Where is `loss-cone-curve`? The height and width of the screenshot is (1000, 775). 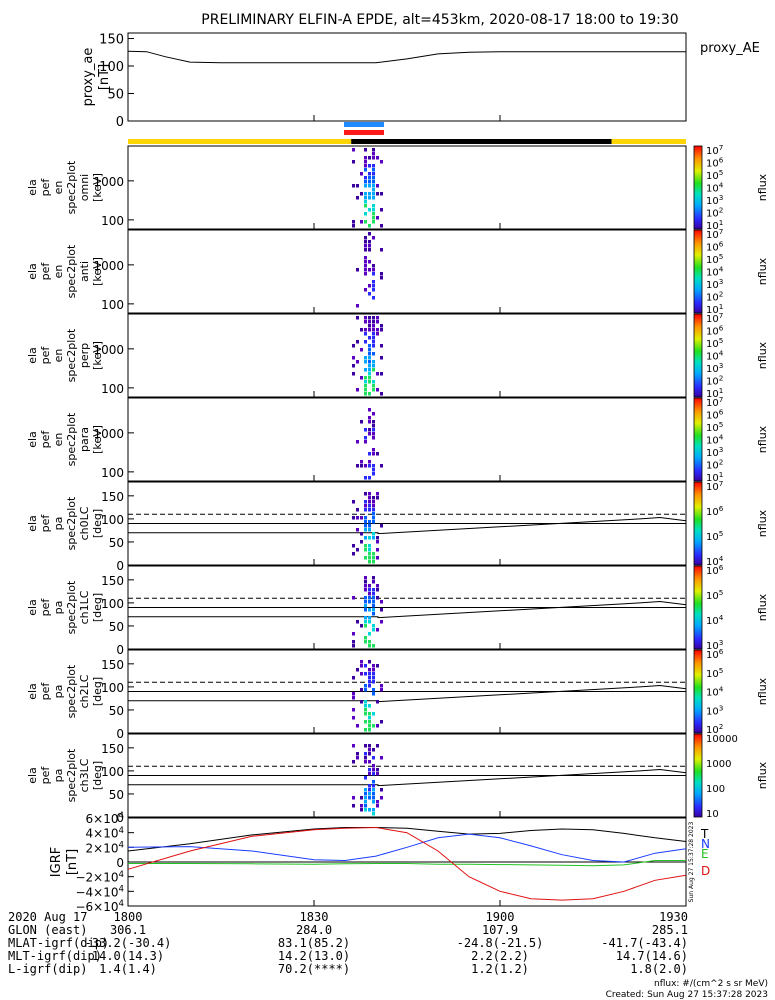
loss-cone-curve is located at coordinates (407, 694).